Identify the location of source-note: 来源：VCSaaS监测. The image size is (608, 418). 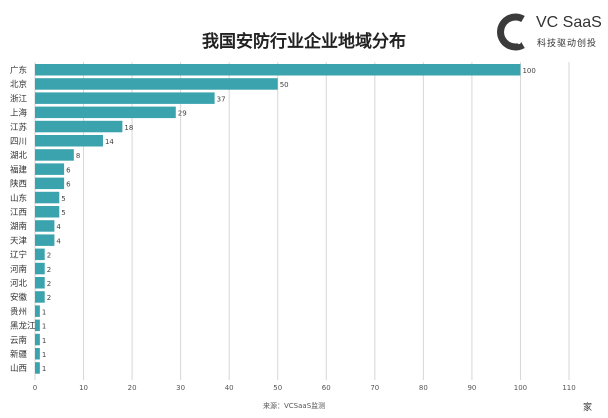
(294, 406).